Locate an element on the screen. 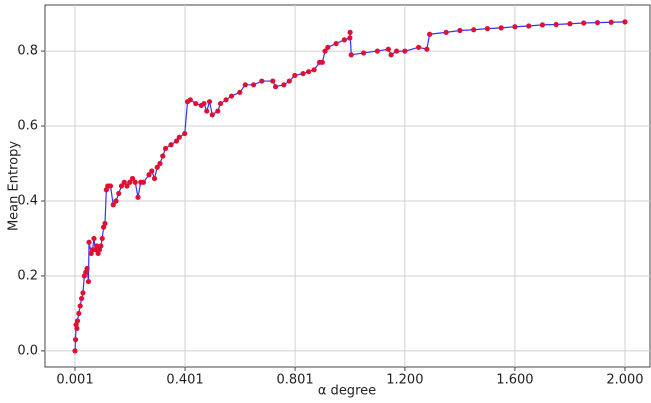 This screenshot has width=651, height=403. x-tick-label: 1.600 is located at coordinates (514, 380).